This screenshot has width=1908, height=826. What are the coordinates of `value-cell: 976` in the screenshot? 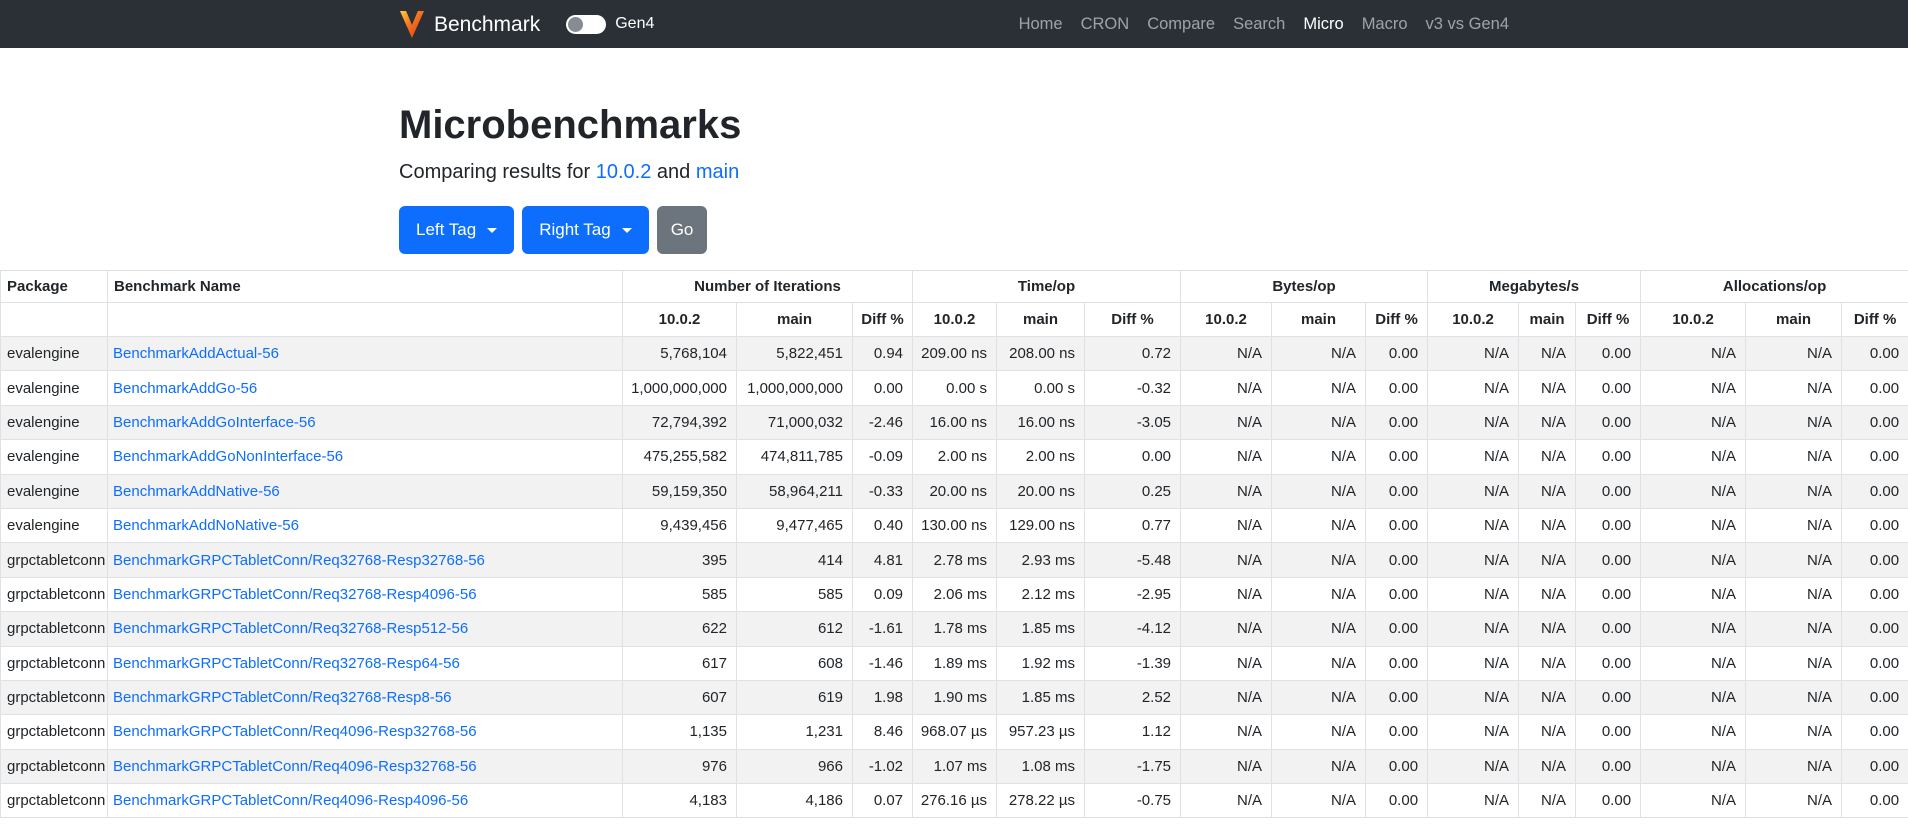 It's located at (679, 766).